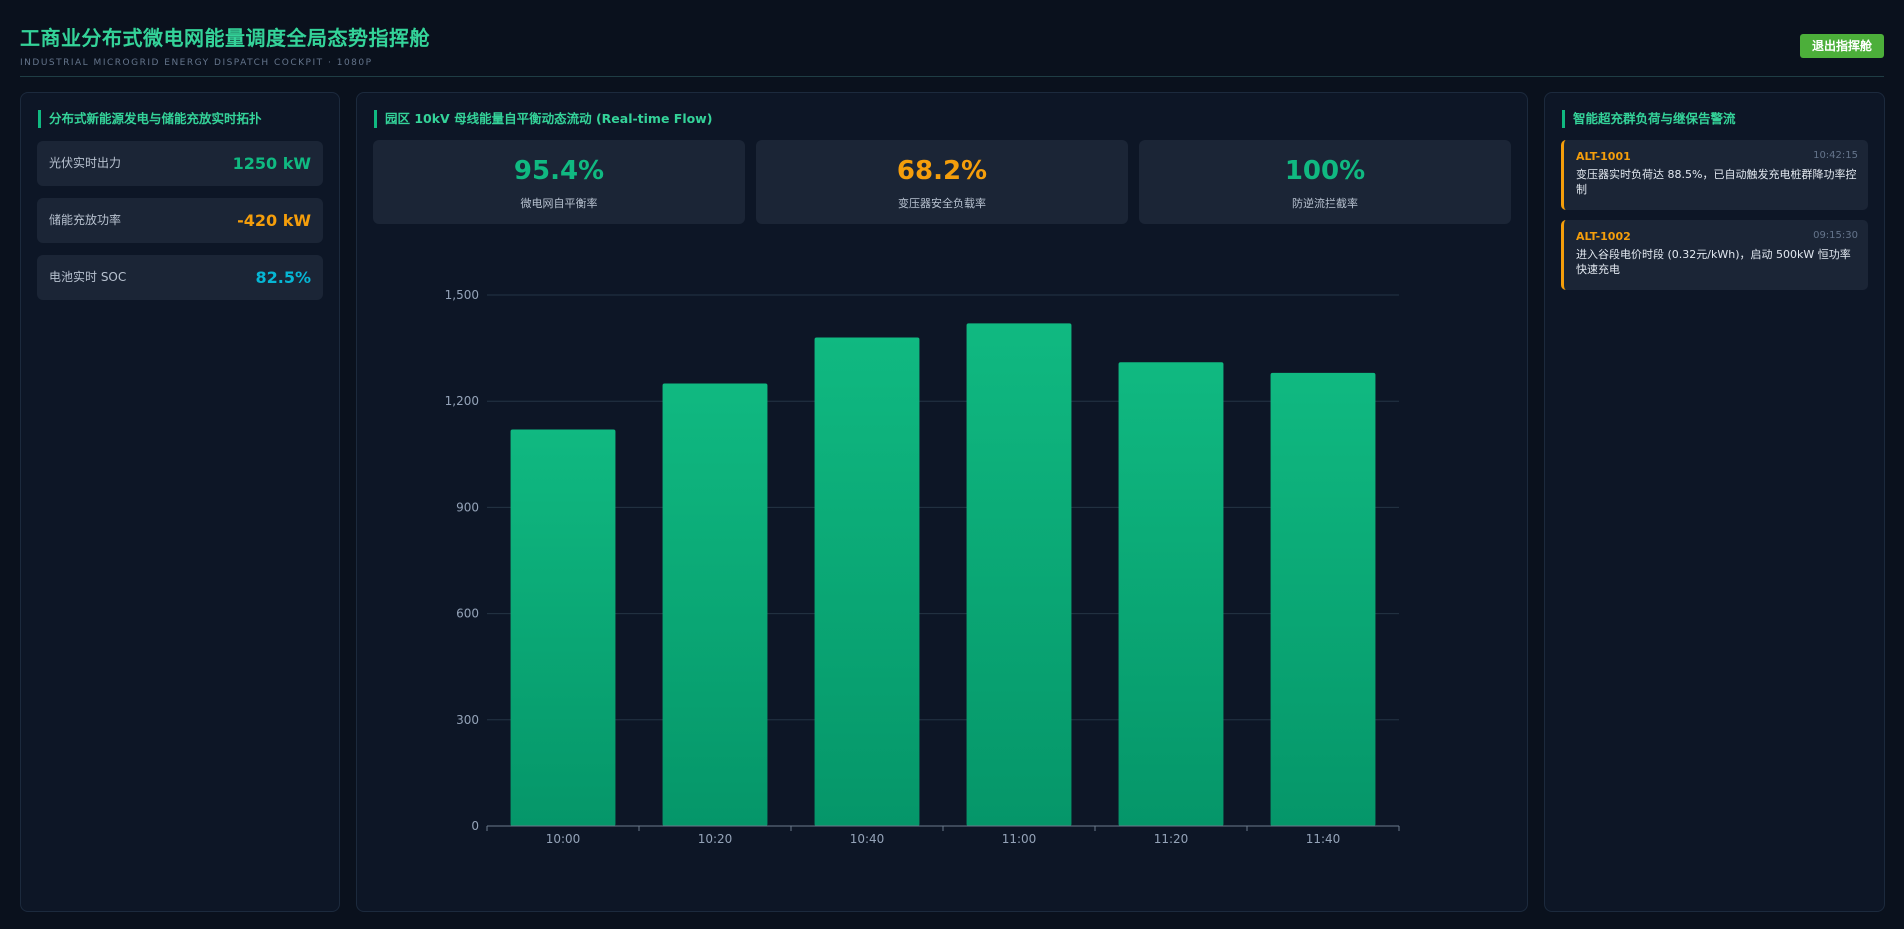 This screenshot has width=1904, height=929. What do you see at coordinates (180, 277) in the screenshot?
I see `metric-card-battery-soc: 电池实时 SOC 82.5%` at bounding box center [180, 277].